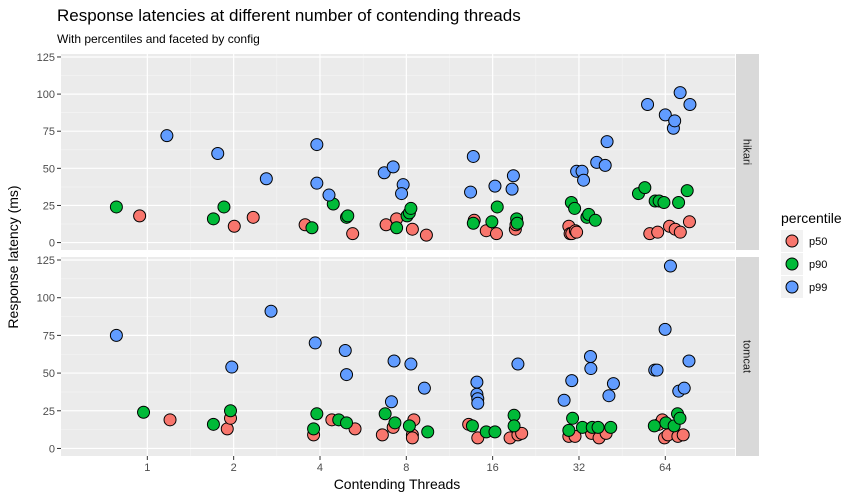 The image size is (858, 500). What do you see at coordinates (234, 468) in the screenshot?
I see `x-tick-label: 2` at bounding box center [234, 468].